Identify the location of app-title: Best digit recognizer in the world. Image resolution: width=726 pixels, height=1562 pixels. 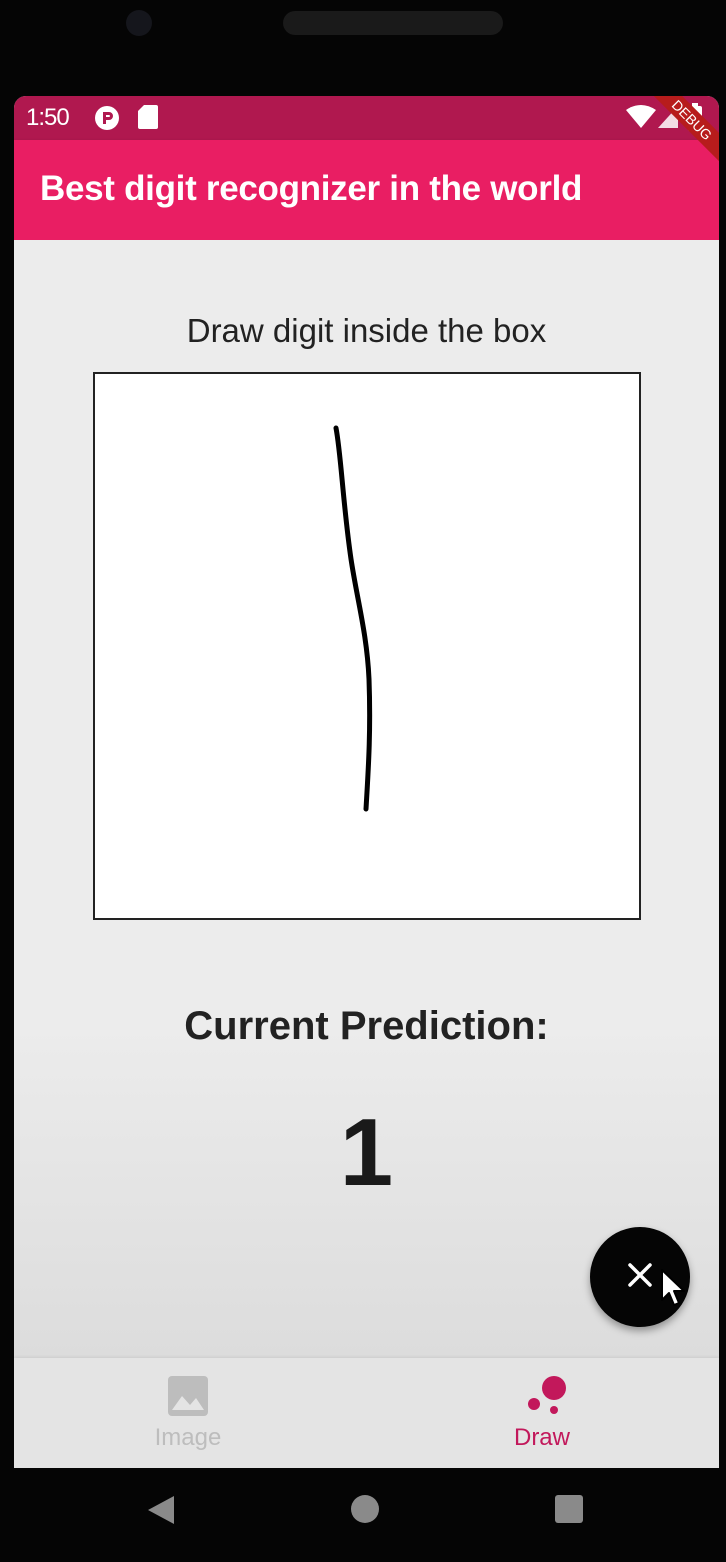
(311, 188).